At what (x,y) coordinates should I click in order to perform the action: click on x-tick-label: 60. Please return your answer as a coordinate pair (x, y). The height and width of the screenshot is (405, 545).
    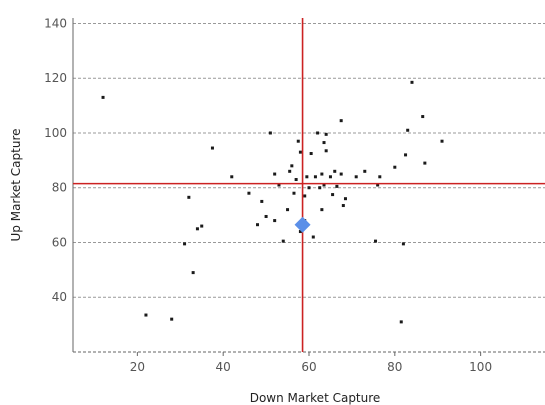
    Looking at the image, I should click on (308, 367).